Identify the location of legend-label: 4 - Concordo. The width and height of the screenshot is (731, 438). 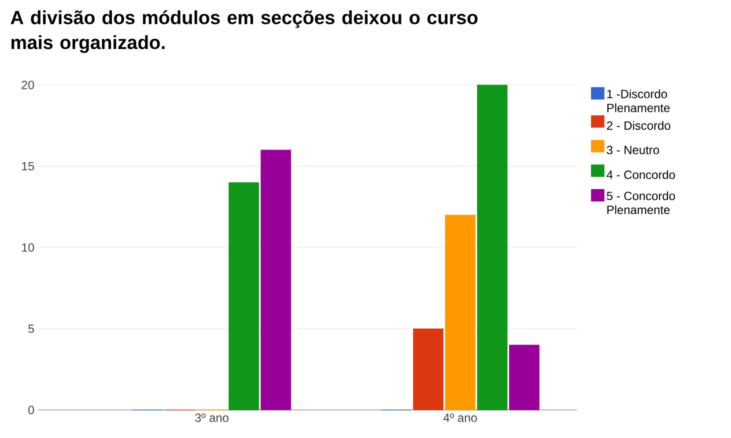
(640, 175).